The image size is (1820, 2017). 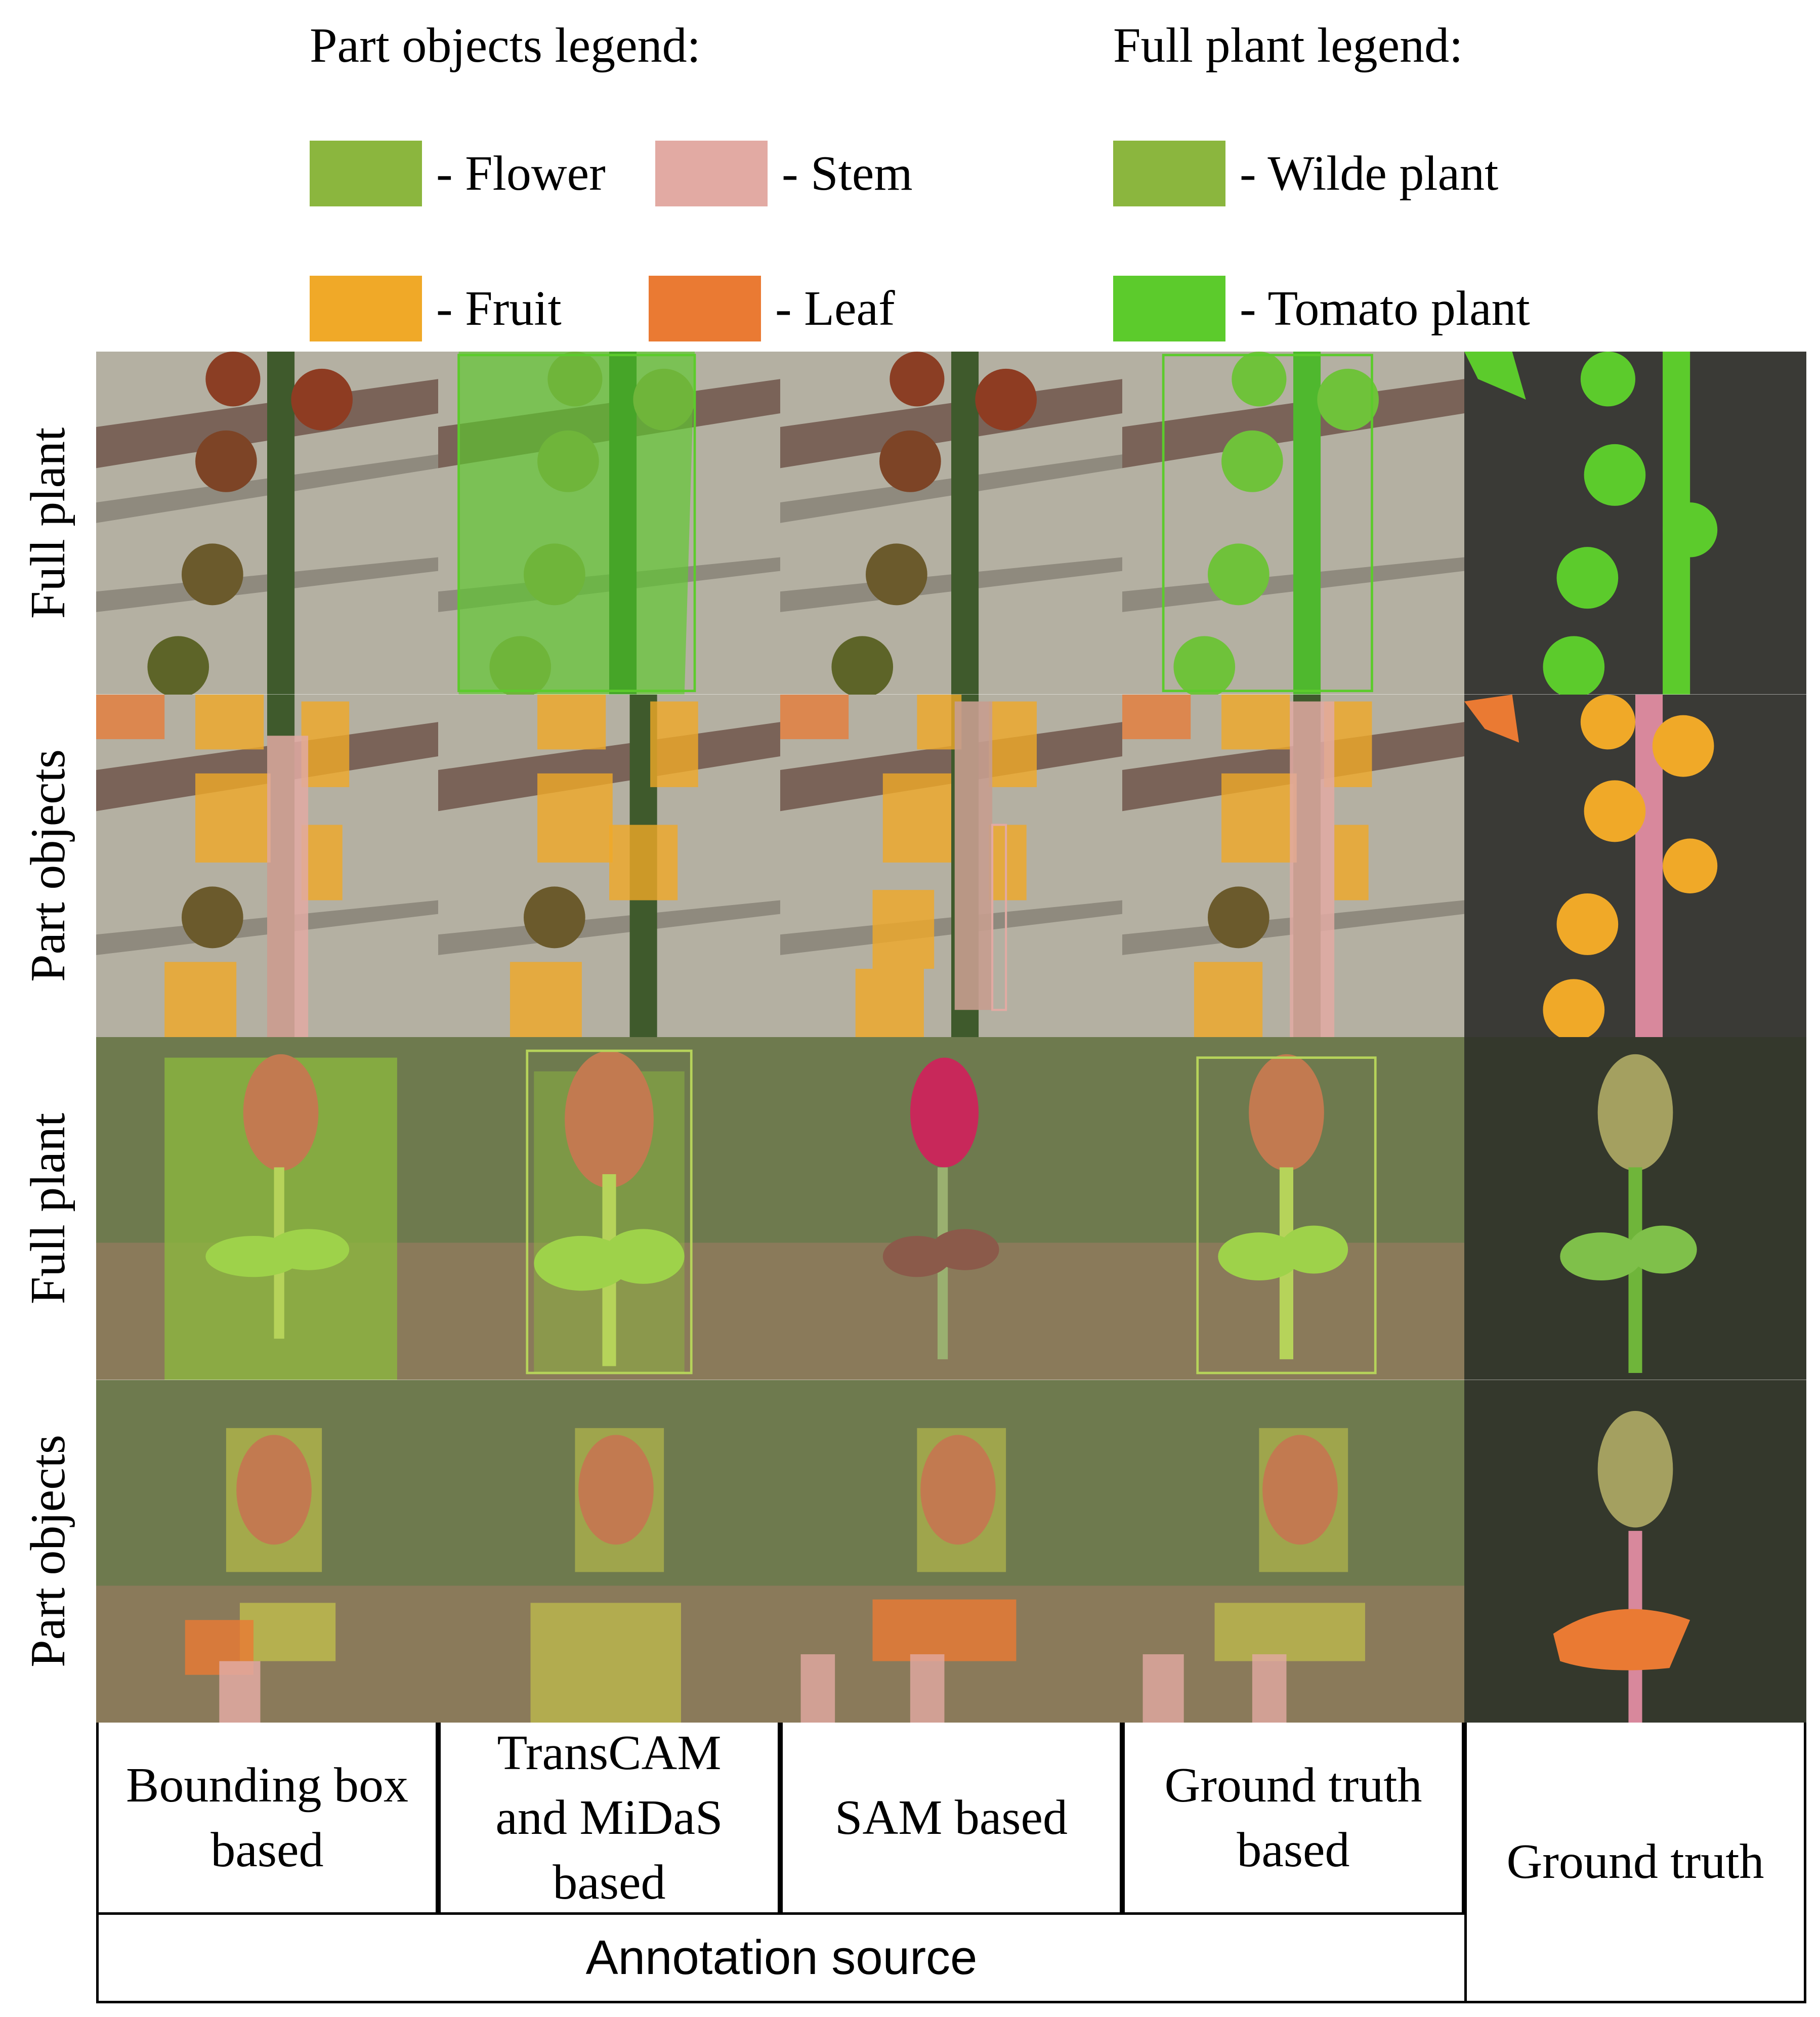 I want to click on clover-full-plant-transcam-image, so click(x=609, y=1208).